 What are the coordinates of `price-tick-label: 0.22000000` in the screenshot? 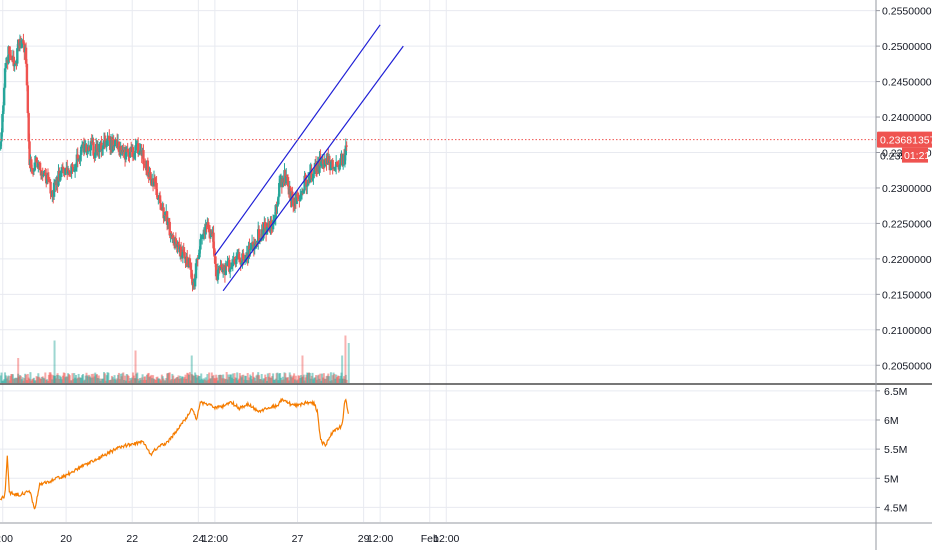 It's located at (907, 260).